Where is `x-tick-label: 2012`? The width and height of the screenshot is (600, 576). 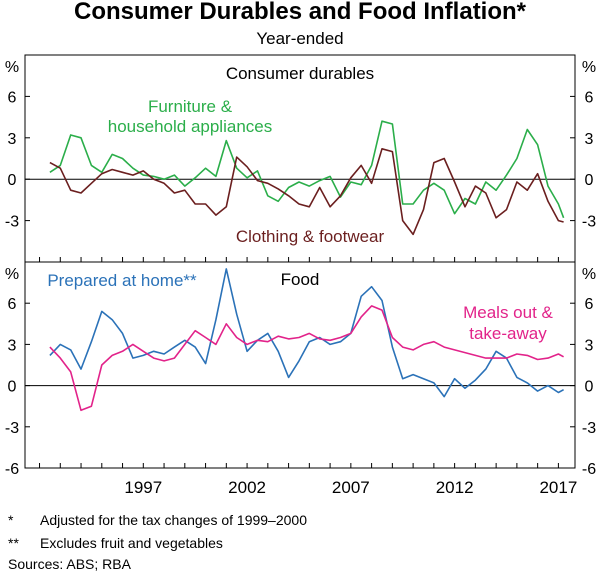 x-tick-label: 2012 is located at coordinates (455, 487).